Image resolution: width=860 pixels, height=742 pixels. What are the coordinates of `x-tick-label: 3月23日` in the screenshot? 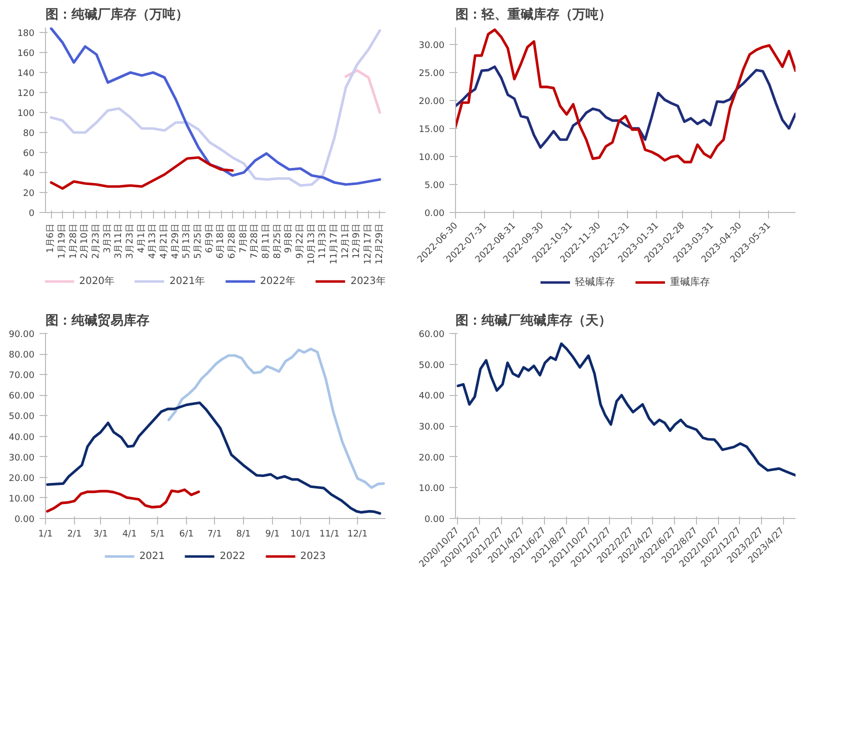 It's located at (131, 241).